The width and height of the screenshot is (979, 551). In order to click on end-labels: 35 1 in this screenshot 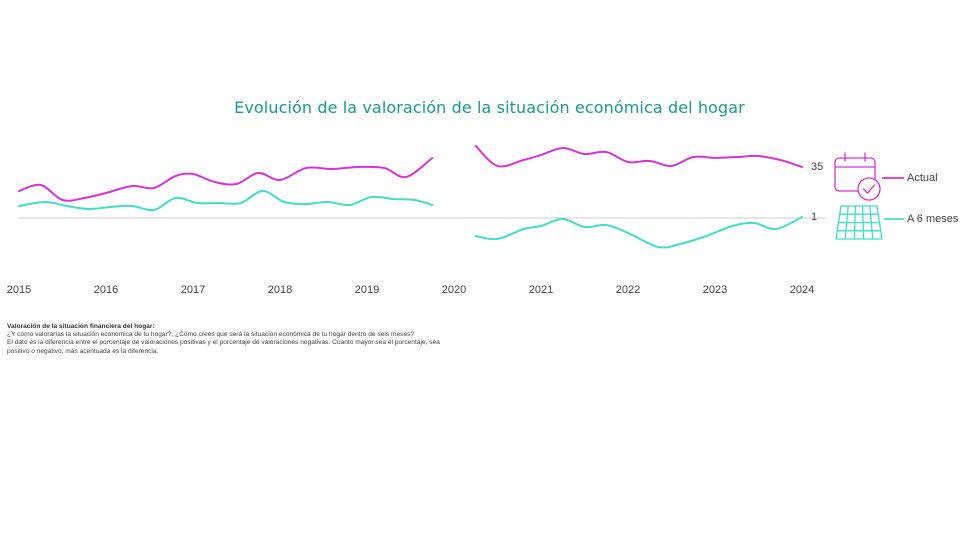, I will do `click(817, 192)`.